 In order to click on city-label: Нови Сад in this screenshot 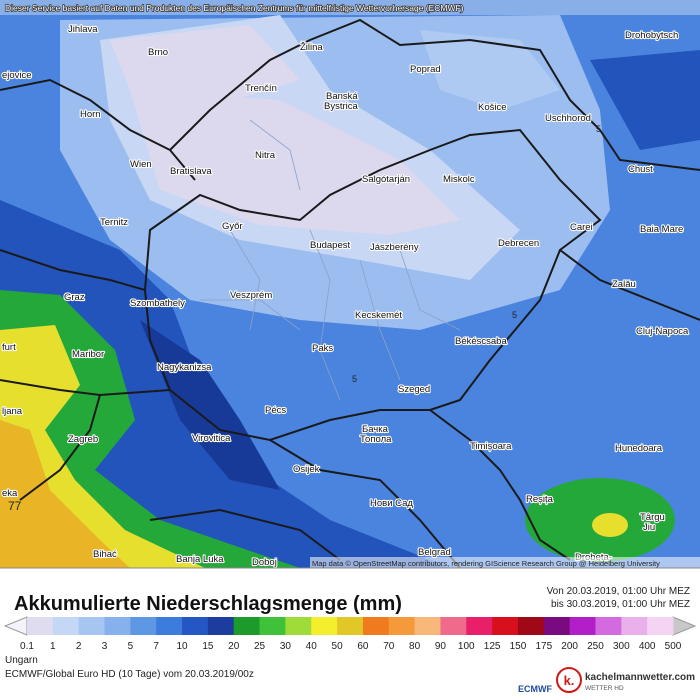, I will do `click(391, 503)`.